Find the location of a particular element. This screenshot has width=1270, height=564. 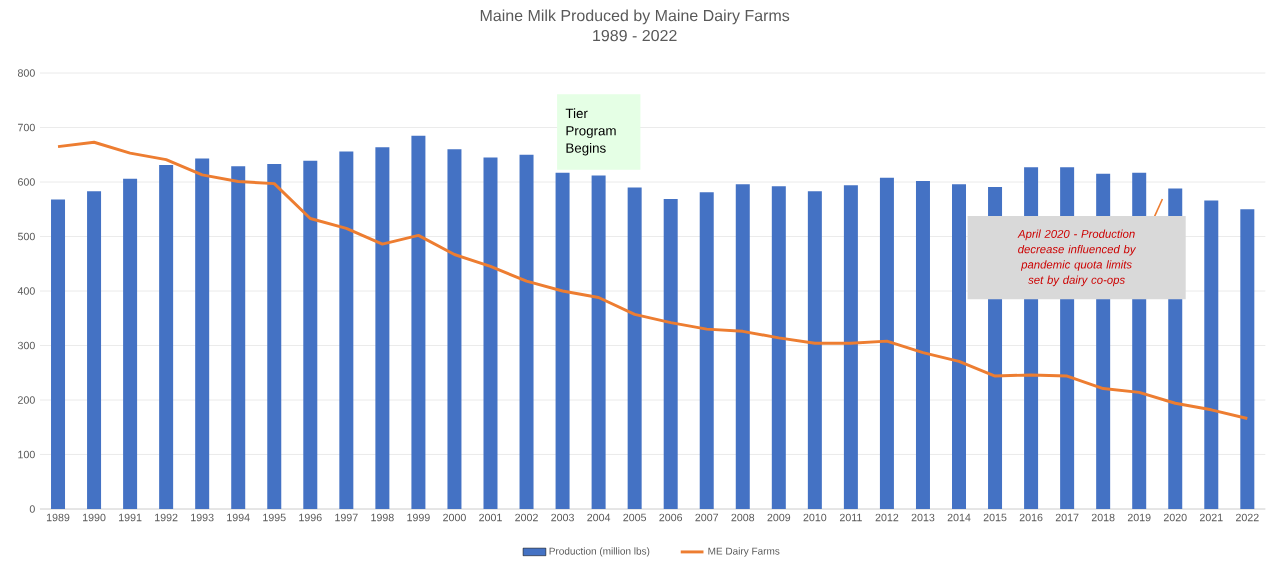

x-tick-label: 1995 is located at coordinates (274, 517).